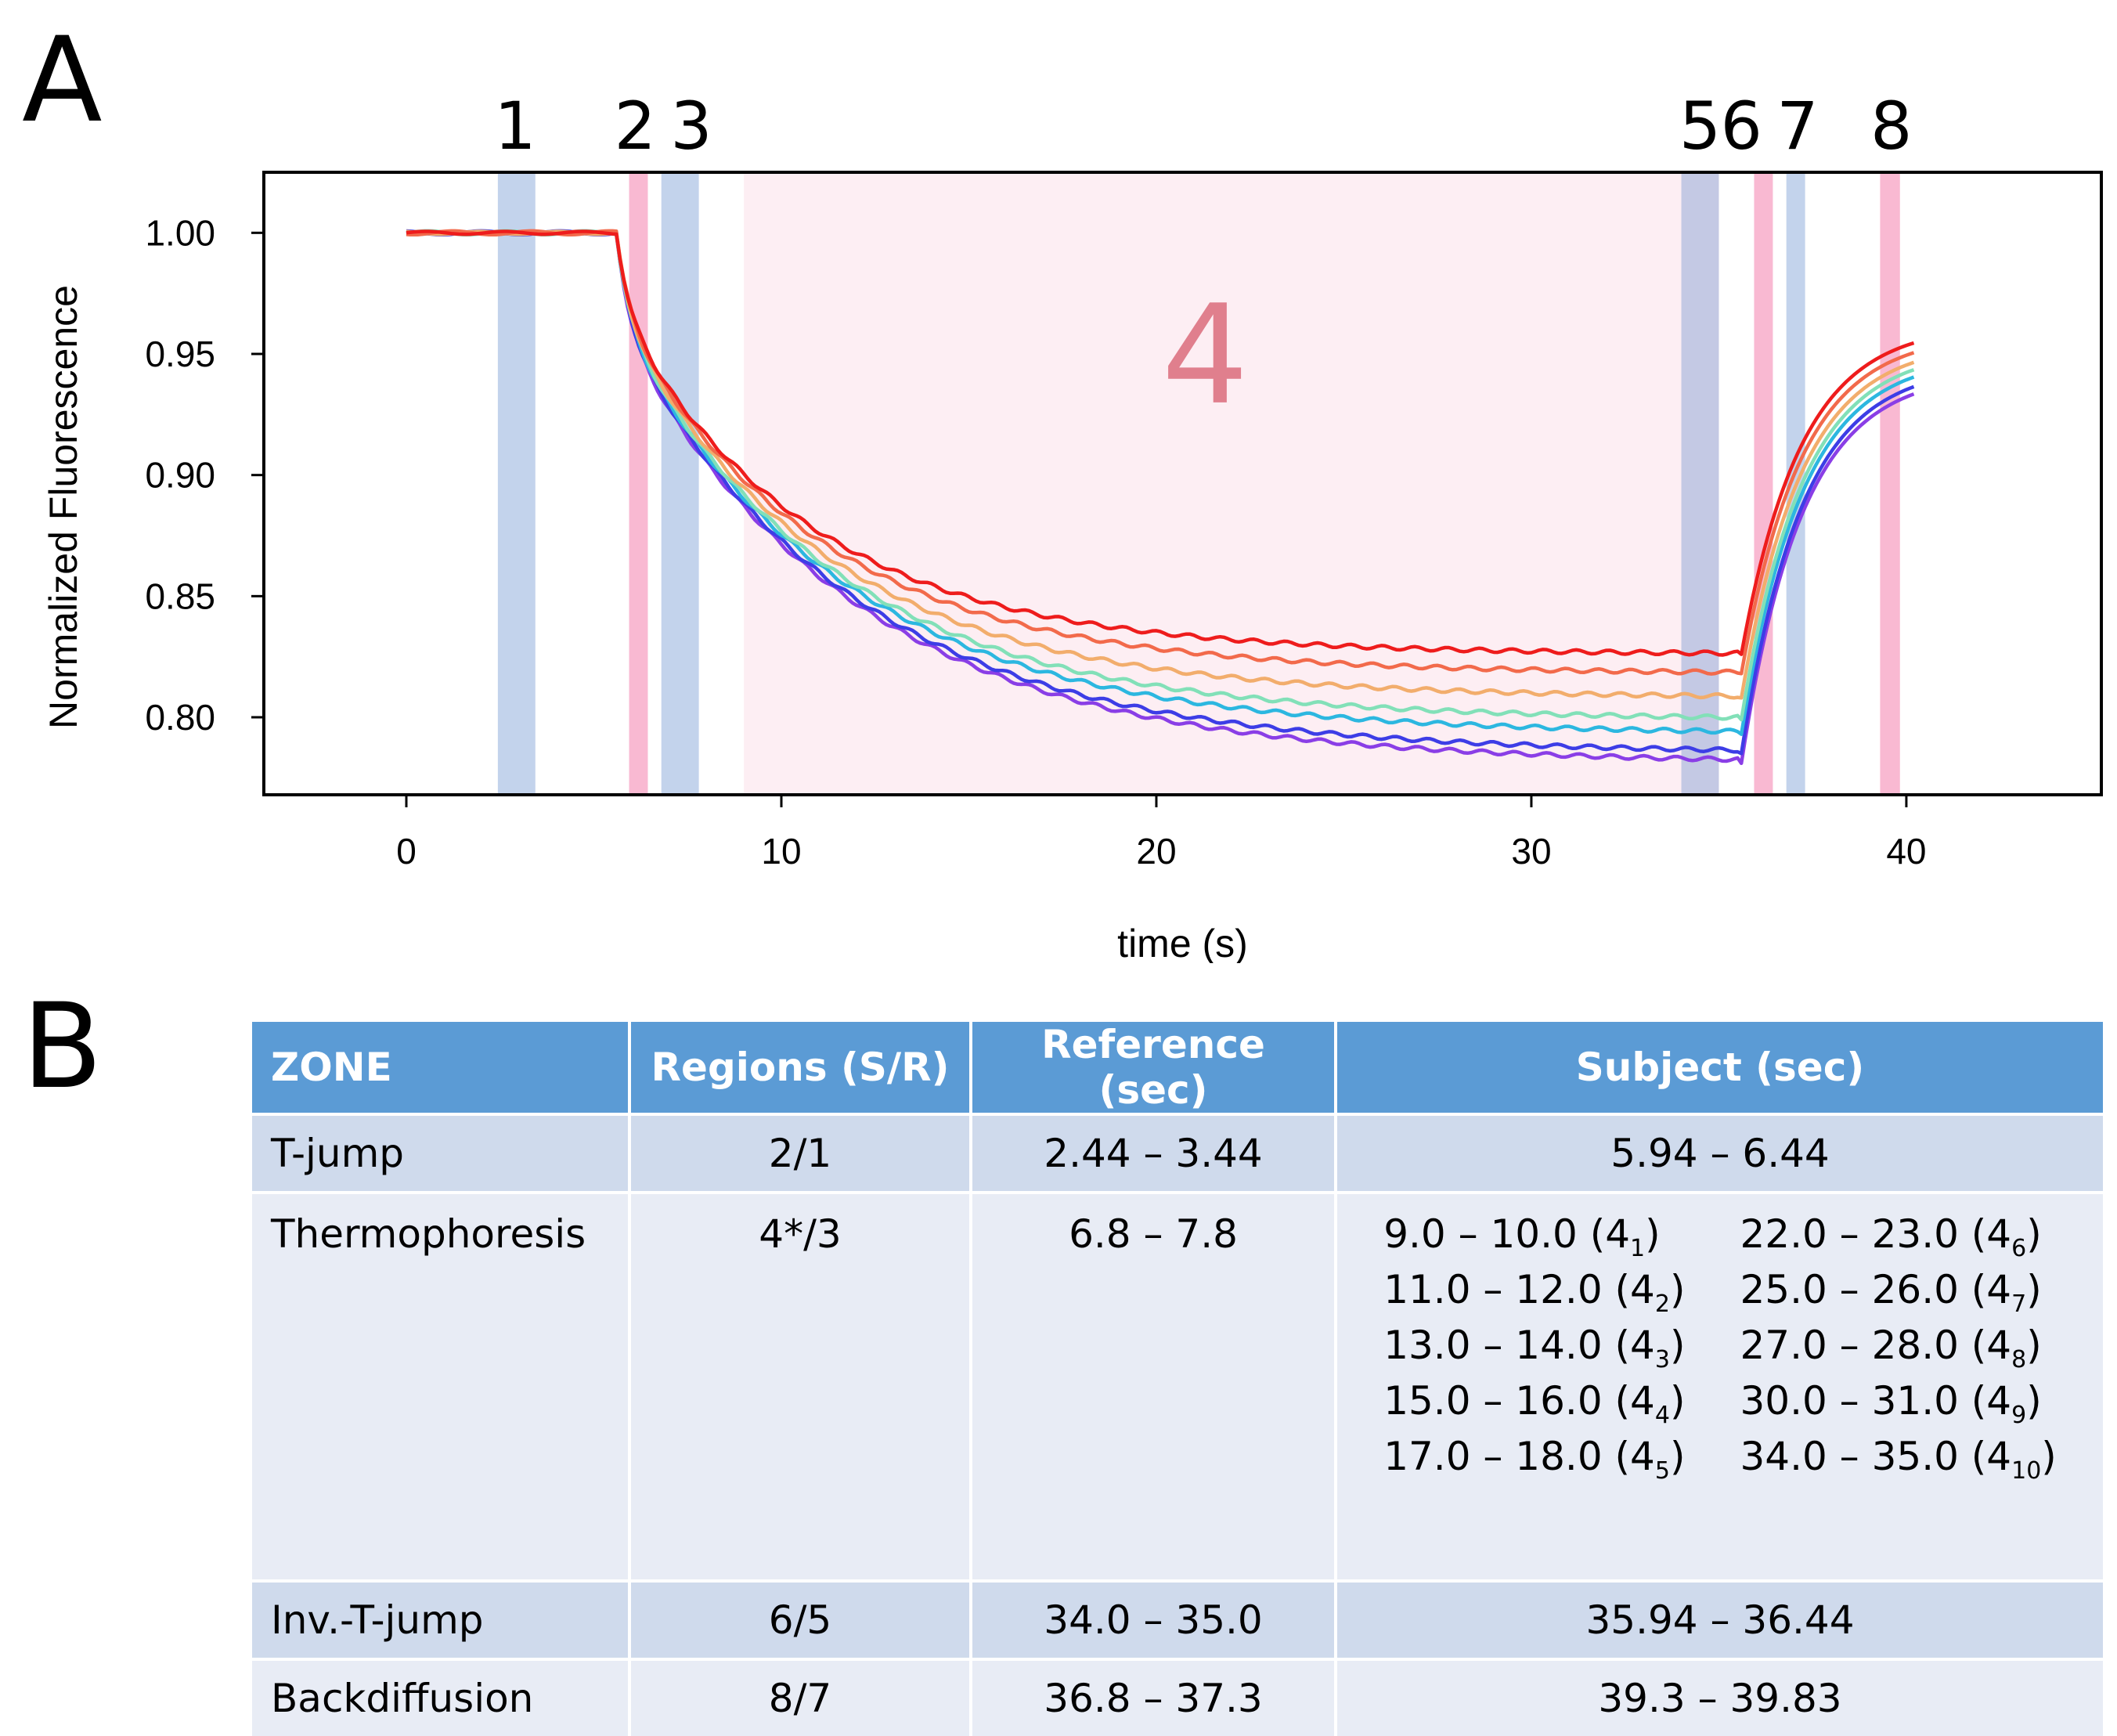 The image size is (2117, 1736). I want to click on y-tick-label: 0.90, so click(180, 475).